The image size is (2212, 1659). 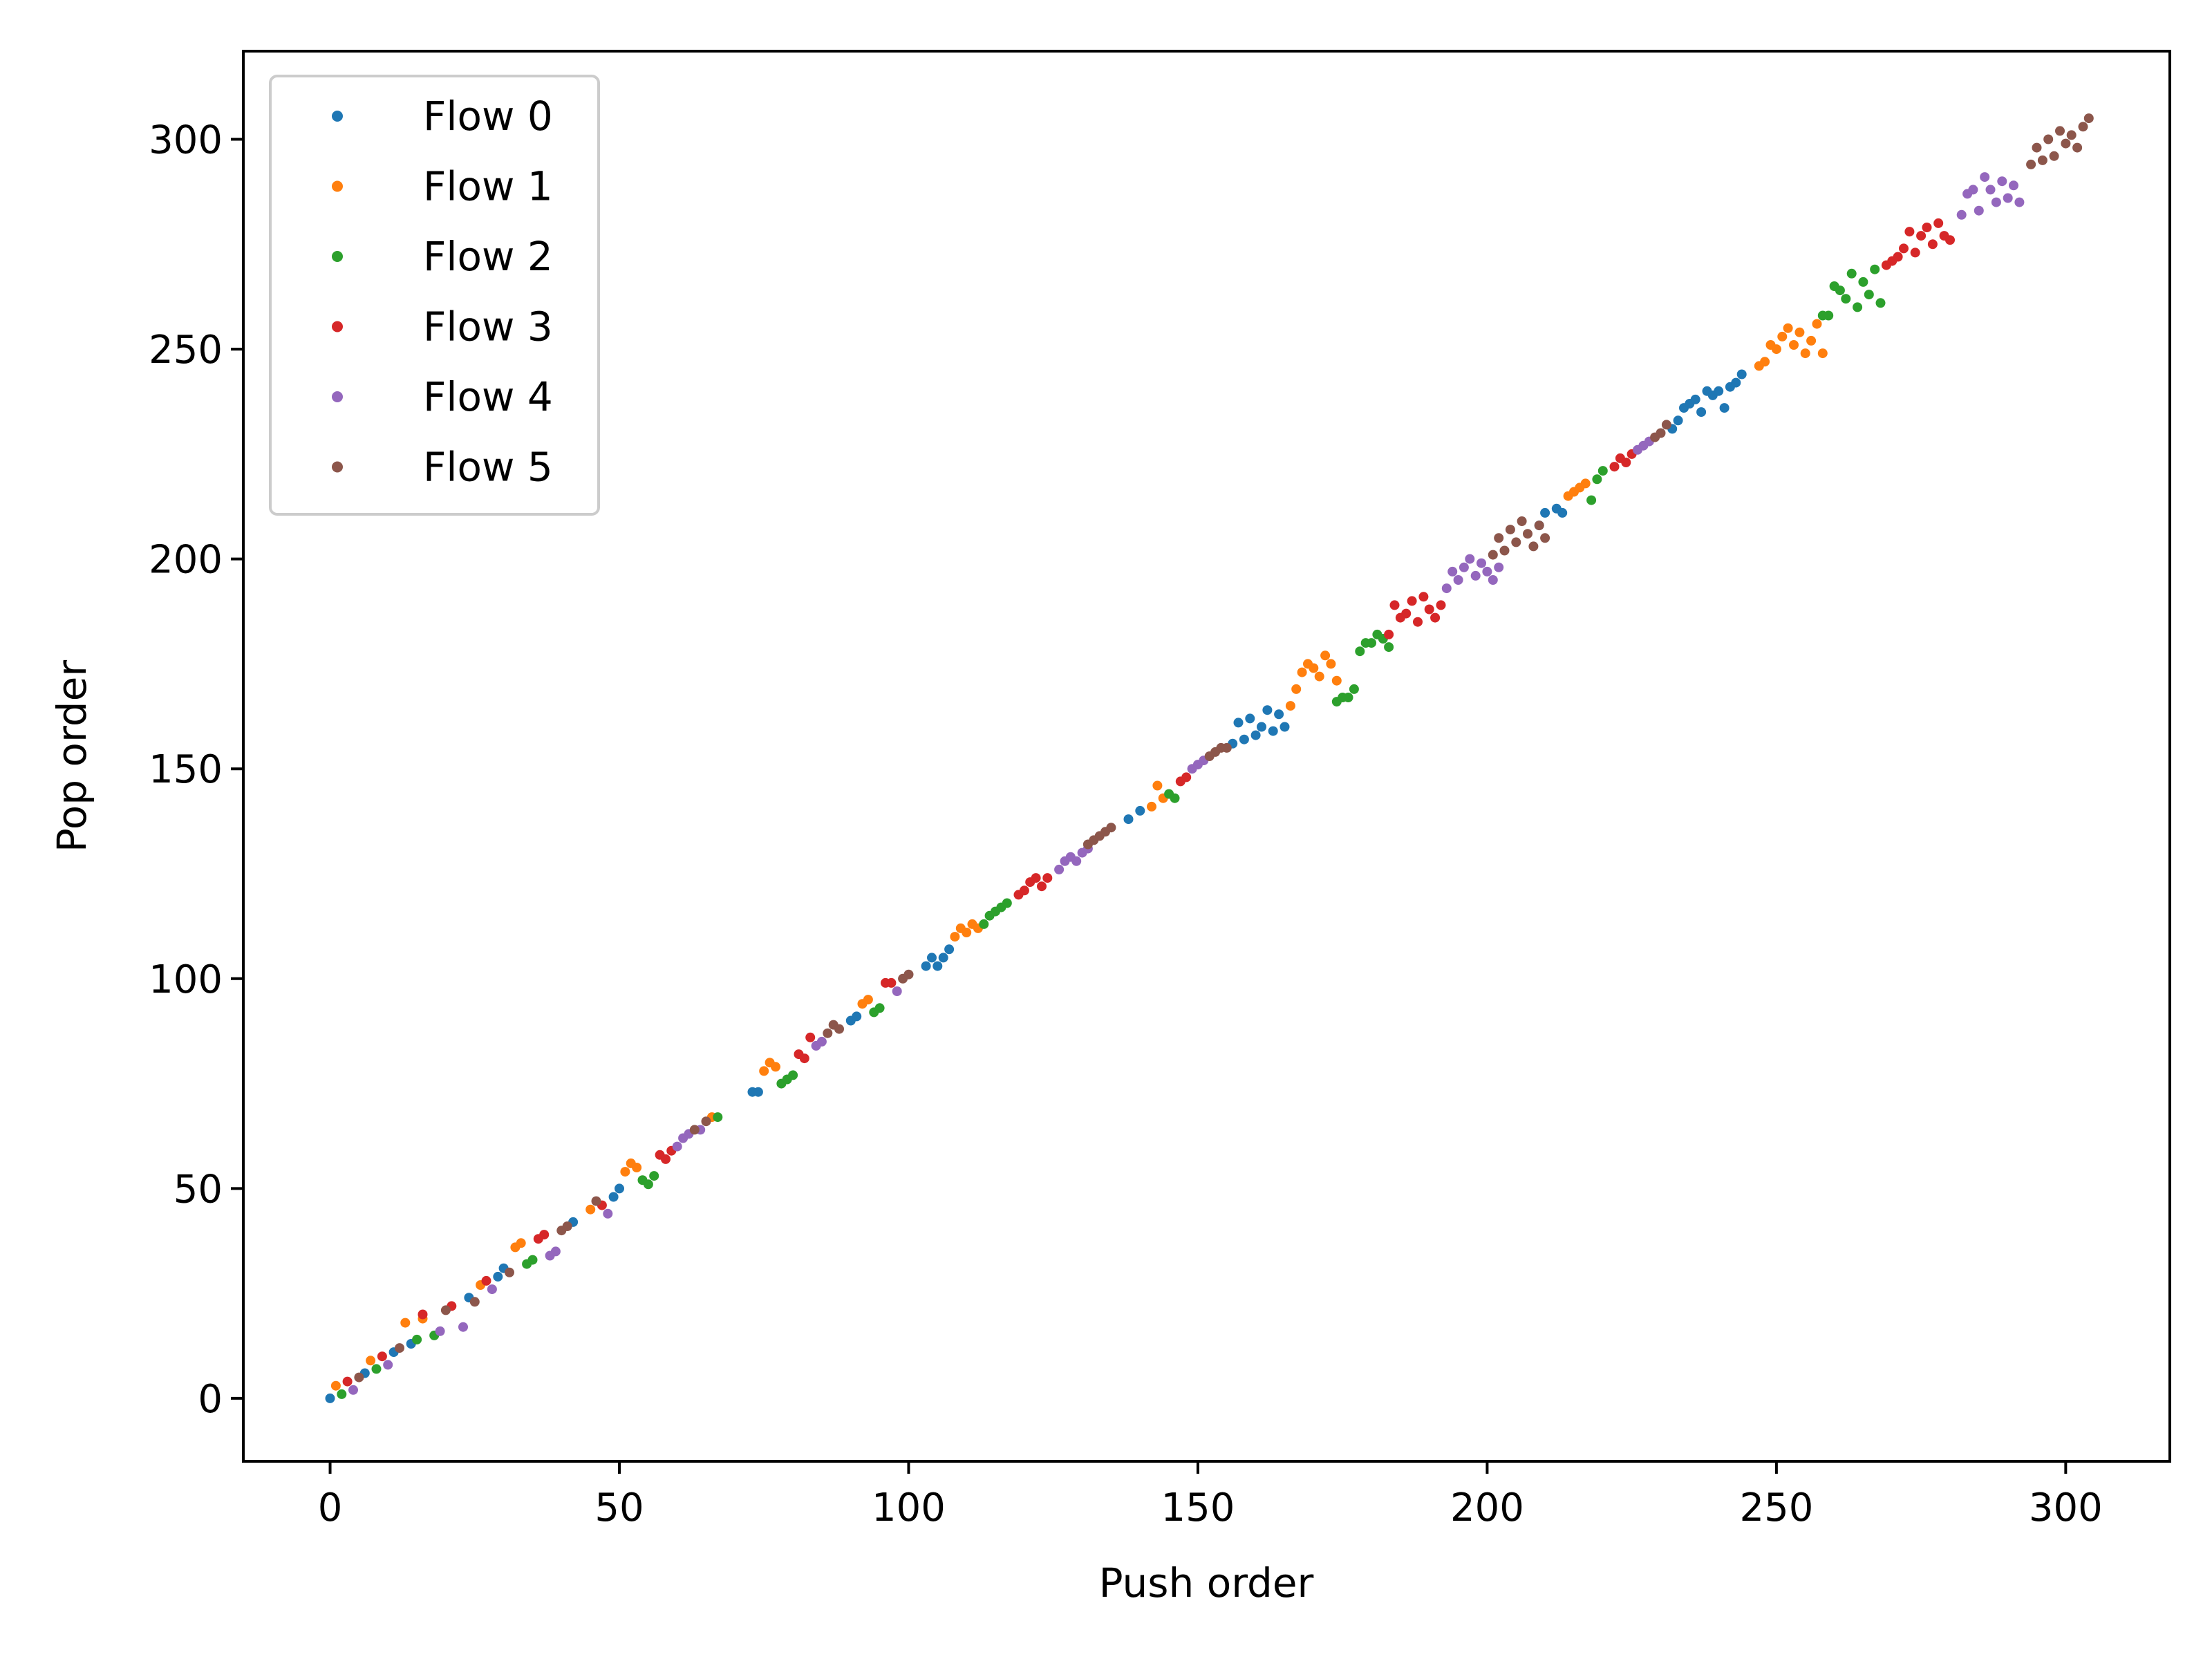 What do you see at coordinates (488, 116) in the screenshot?
I see `legend-label: Flow 0` at bounding box center [488, 116].